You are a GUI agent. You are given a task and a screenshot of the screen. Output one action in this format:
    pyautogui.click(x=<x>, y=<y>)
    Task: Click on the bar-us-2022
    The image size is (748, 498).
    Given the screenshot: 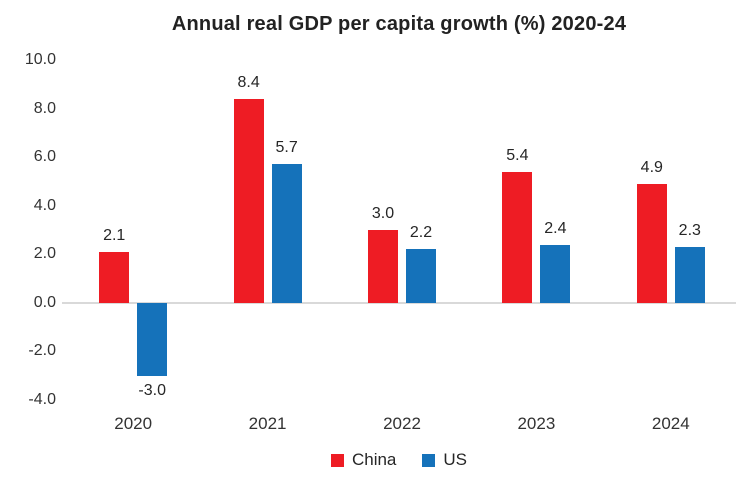 What is the action you would take?
    pyautogui.click(x=421, y=276)
    